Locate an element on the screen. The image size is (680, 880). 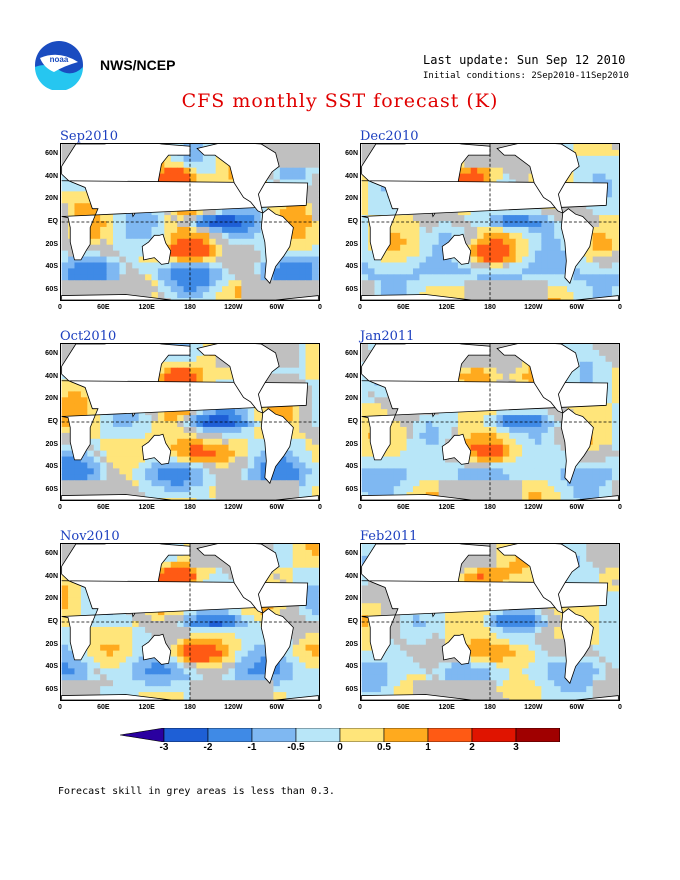
colorbar-tick-label: 2 is located at coordinates (472, 747).